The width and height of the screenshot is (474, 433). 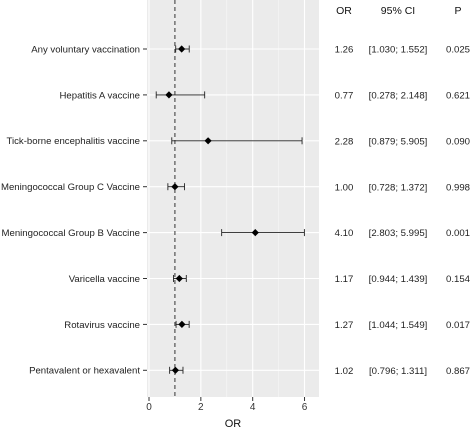 I want to click on x-tick-label: 4, so click(x=253, y=407).